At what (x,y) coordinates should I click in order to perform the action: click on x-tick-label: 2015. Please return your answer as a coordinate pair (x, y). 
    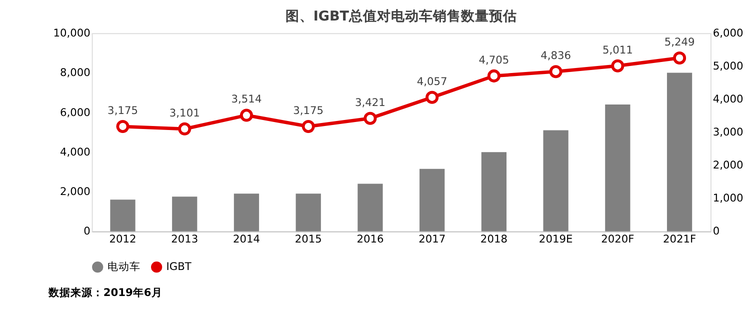
    Looking at the image, I should click on (308, 239).